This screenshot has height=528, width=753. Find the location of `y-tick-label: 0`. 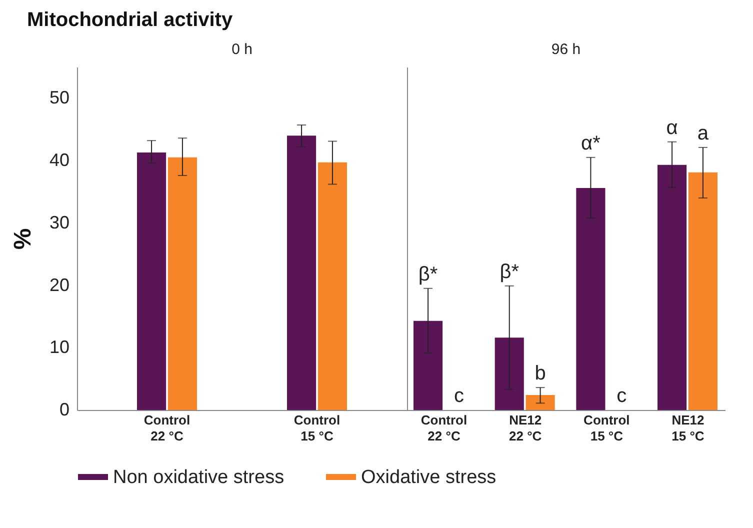

y-tick-label: 0 is located at coordinates (64, 410).